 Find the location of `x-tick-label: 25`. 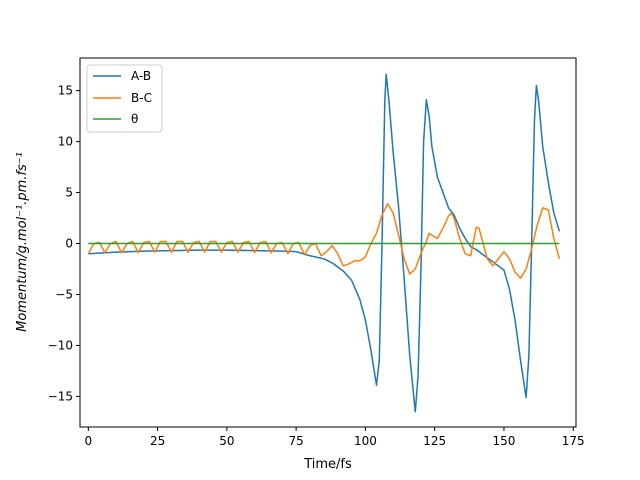

x-tick-label: 25 is located at coordinates (157, 441).